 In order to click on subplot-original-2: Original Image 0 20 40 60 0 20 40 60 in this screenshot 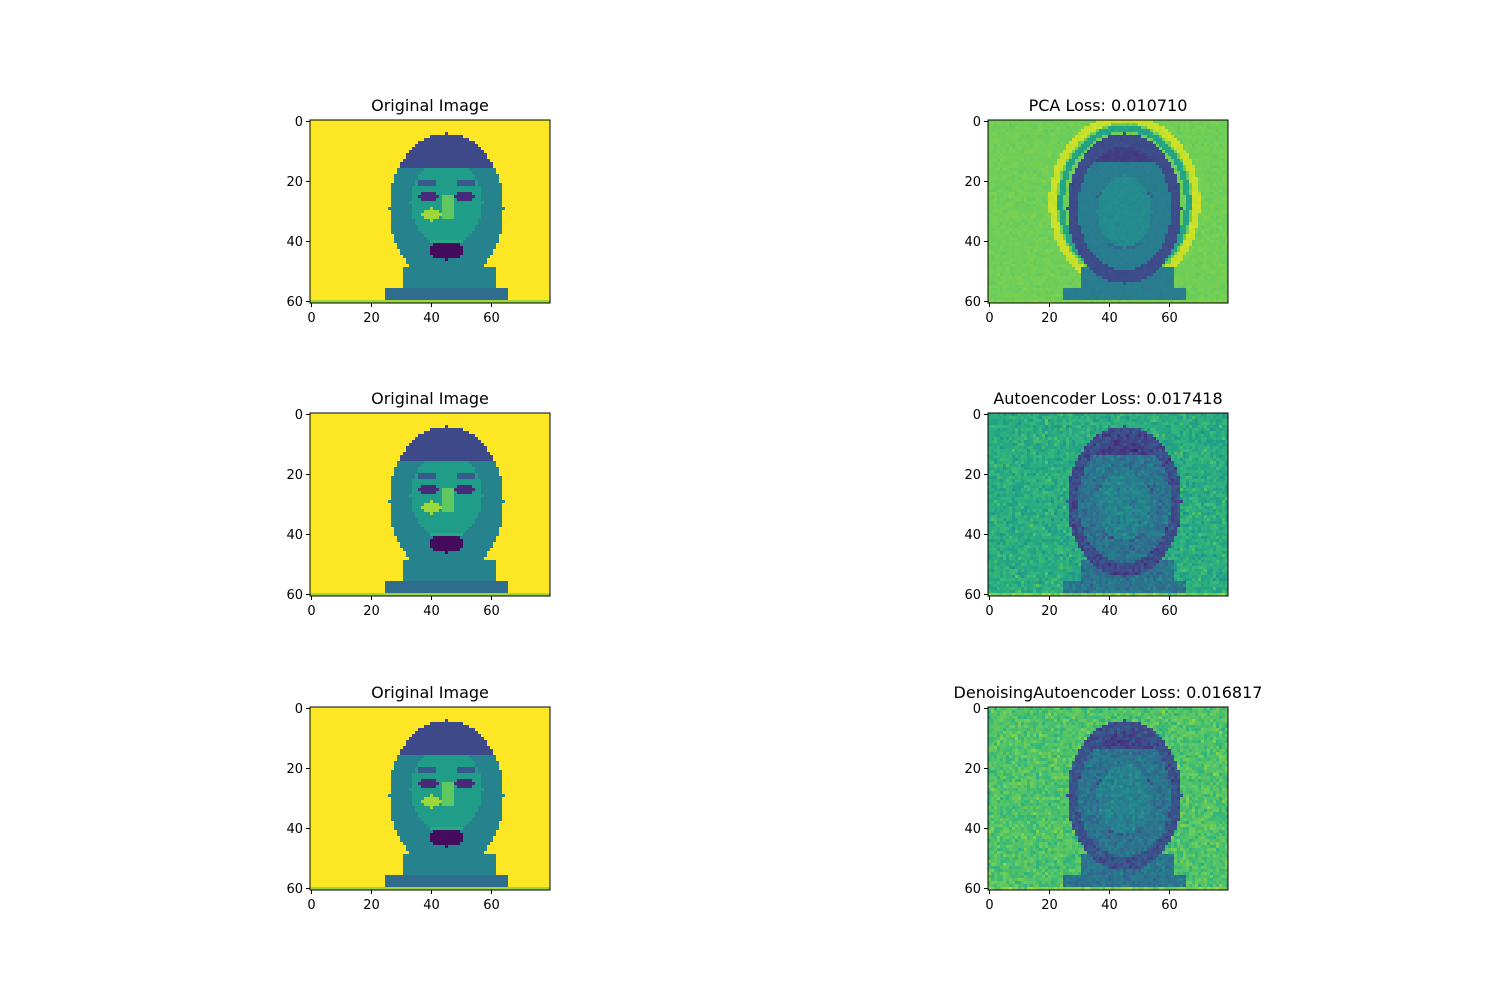, I will do `click(418, 504)`.